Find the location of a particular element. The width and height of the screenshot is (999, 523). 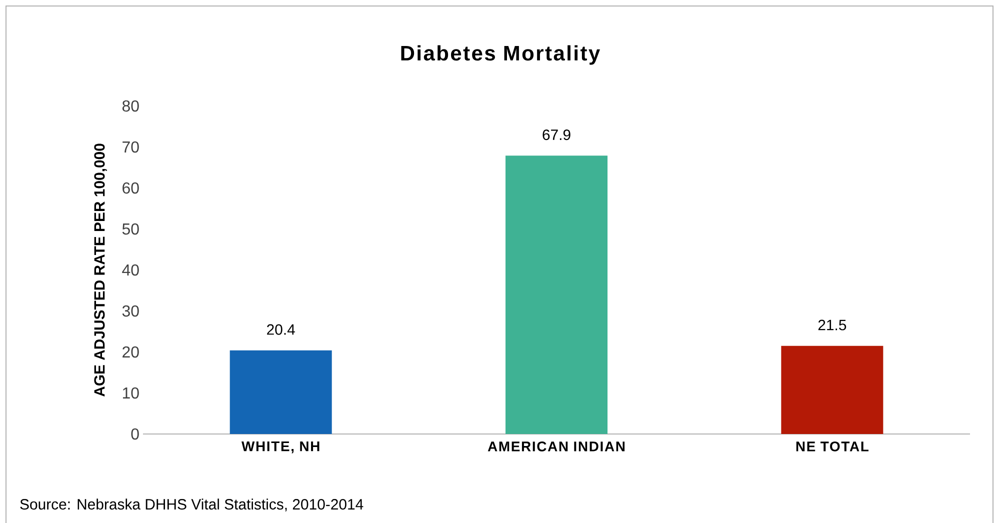

y-axis-title: AGE ADJUSTED RATE PER 100,000 is located at coordinates (100, 269).